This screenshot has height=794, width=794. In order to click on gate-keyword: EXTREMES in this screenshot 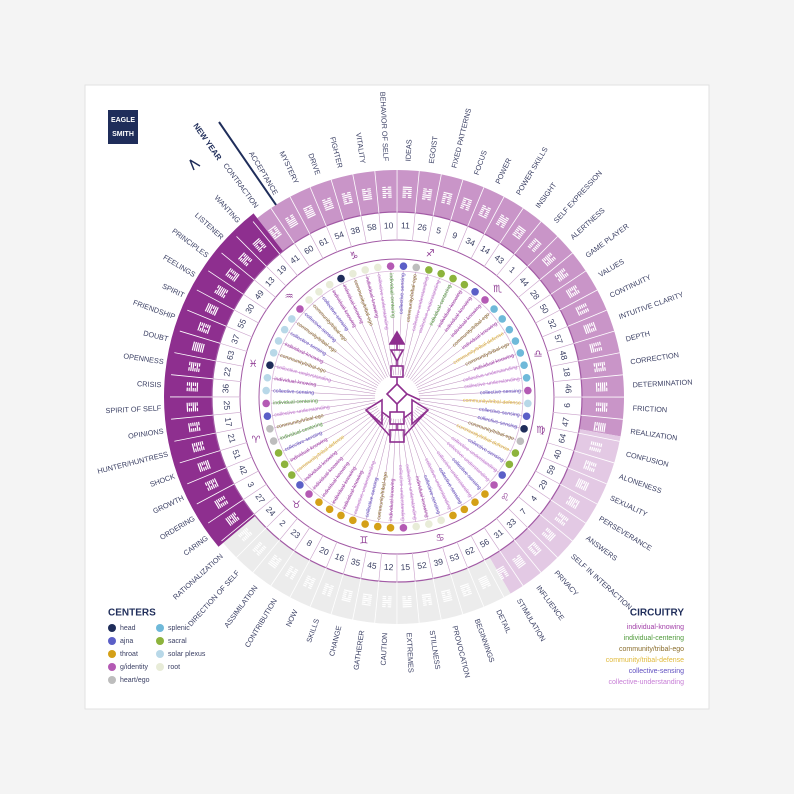, I will do `click(410, 652)`.